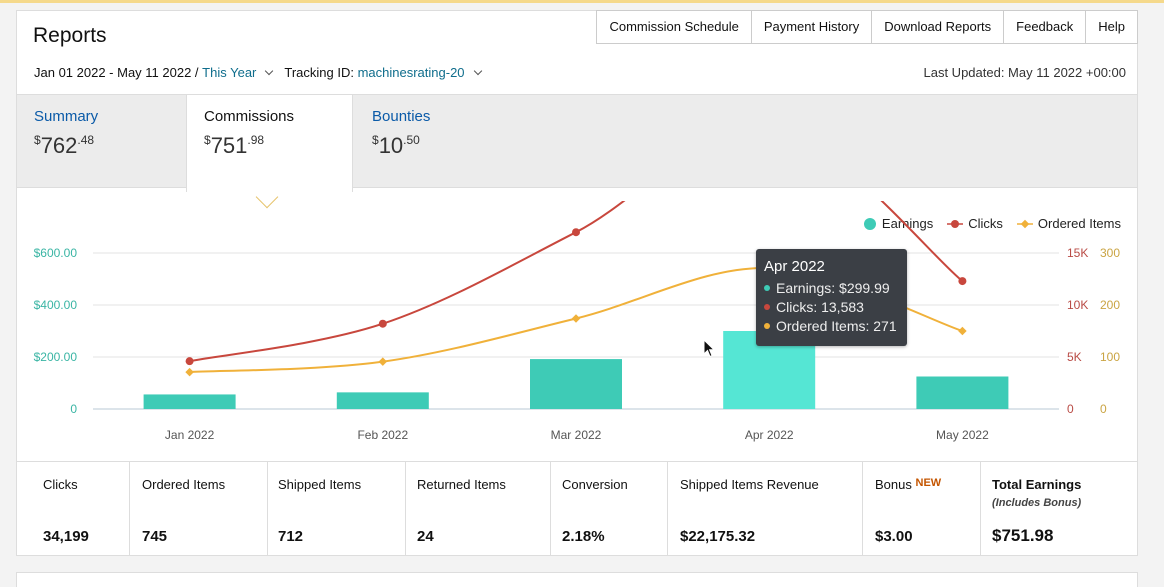  Describe the element at coordinates (1110, 357) in the screenshot. I see `ordered-items-axis-tick-label: 100` at that location.